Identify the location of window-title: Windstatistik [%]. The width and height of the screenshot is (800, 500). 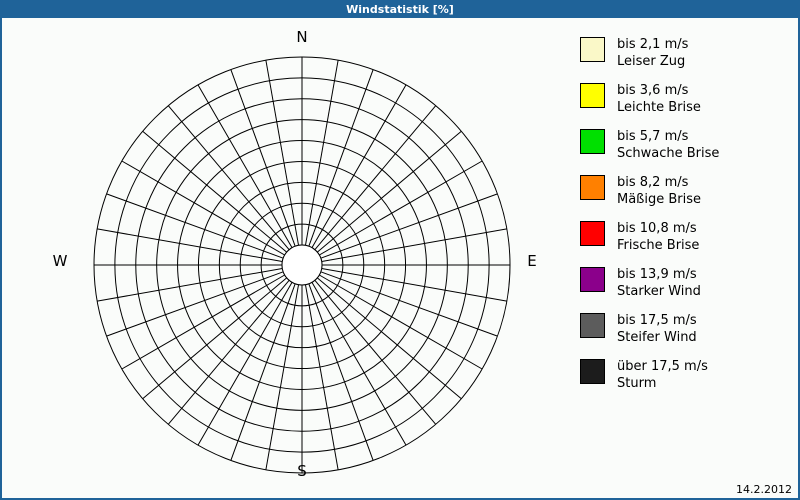
(400, 9).